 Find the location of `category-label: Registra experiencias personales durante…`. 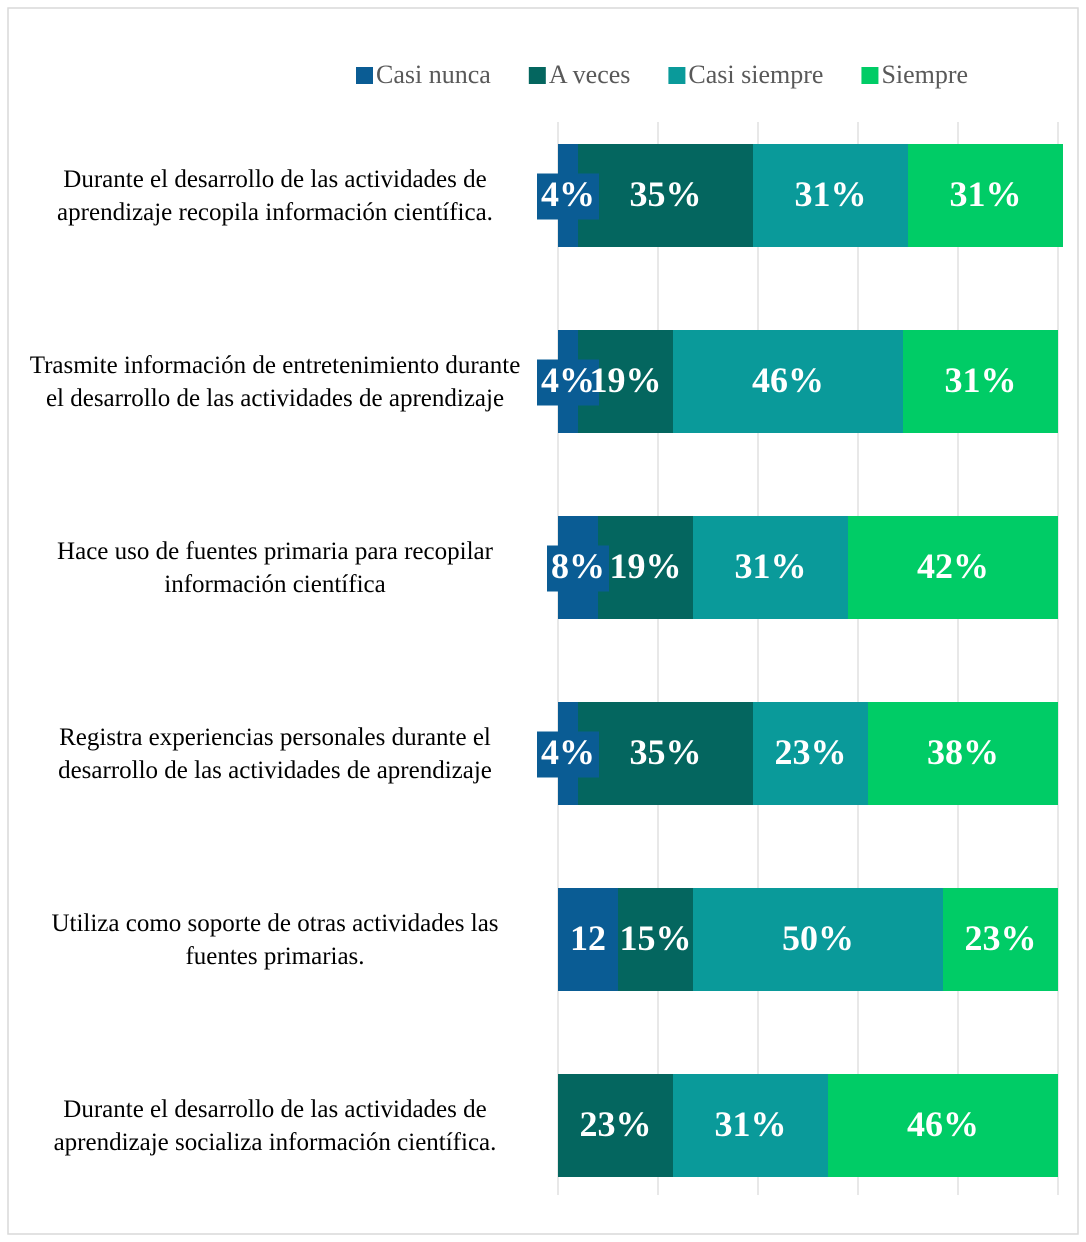

category-label: Registra experiencias personales durante… is located at coordinates (275, 753).